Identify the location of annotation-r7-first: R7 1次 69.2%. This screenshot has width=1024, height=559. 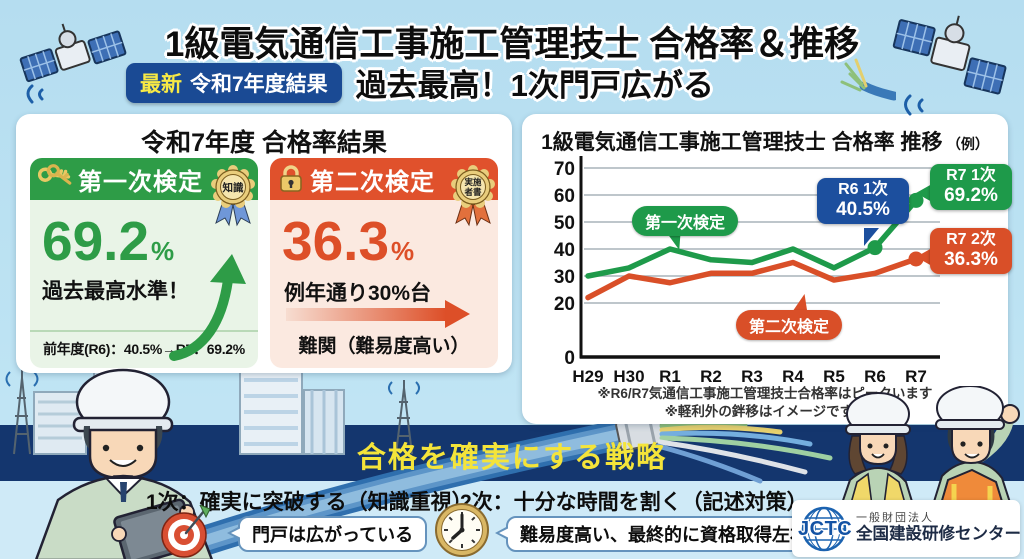
(971, 187).